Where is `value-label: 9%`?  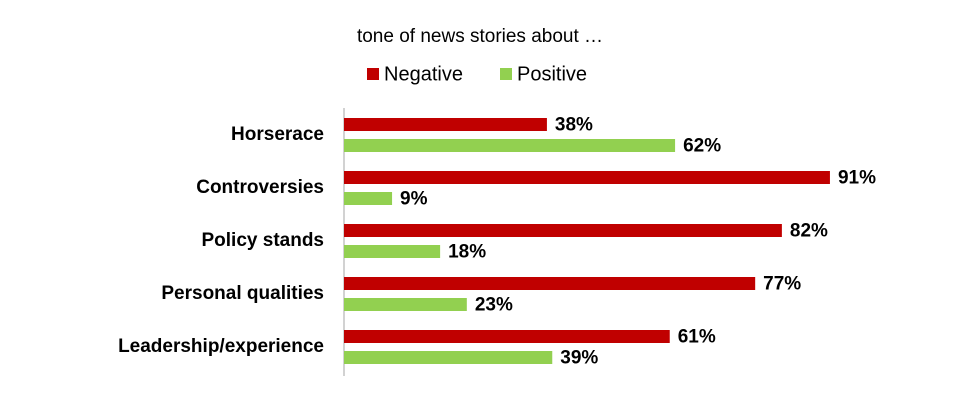
value-label: 9% is located at coordinates (414, 199).